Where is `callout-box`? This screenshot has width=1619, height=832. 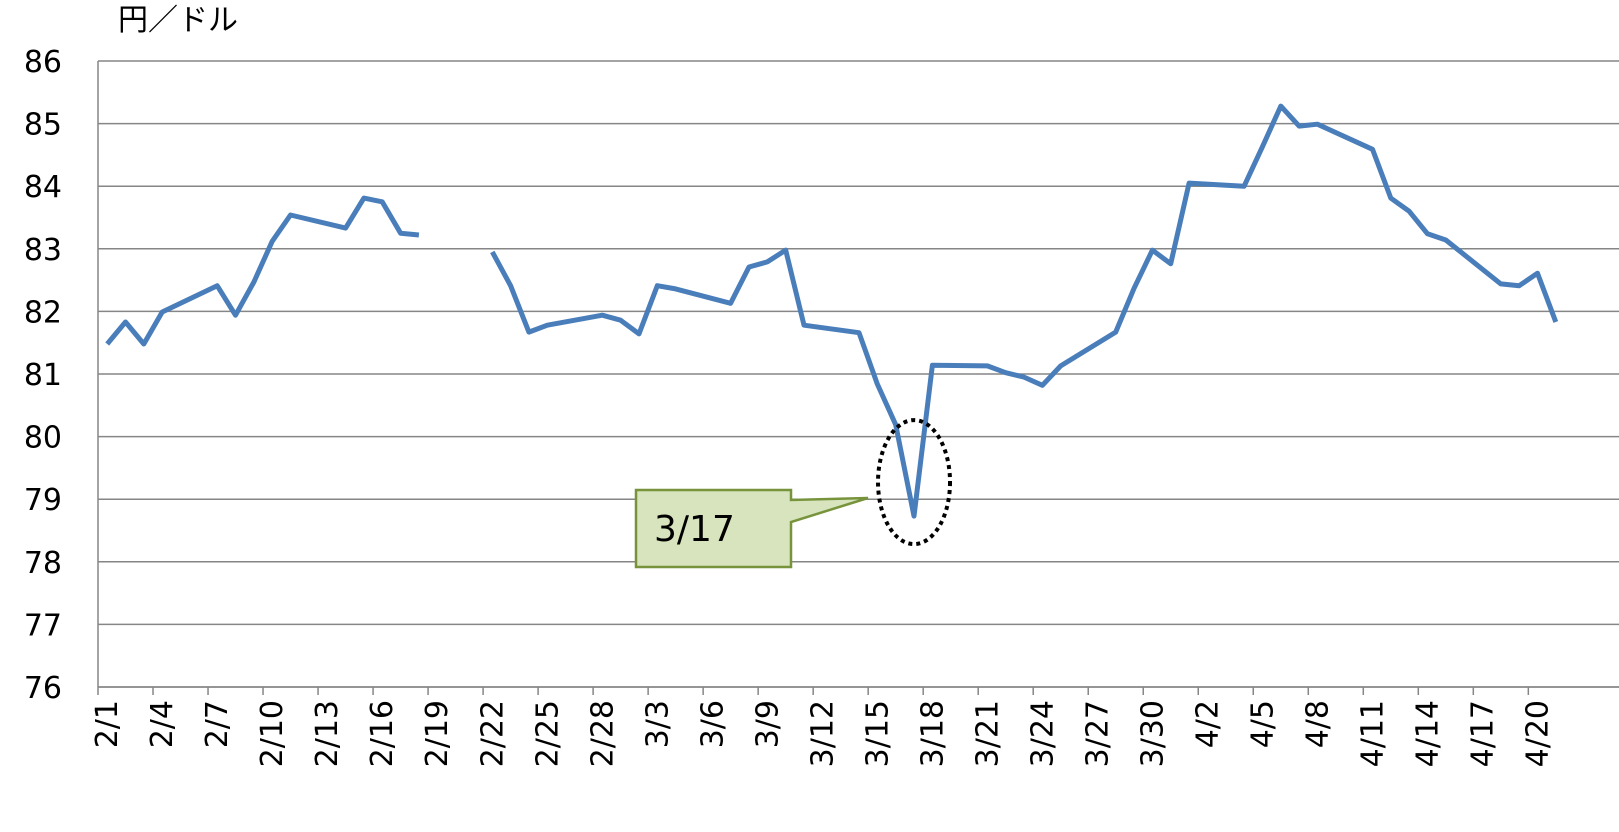
callout-box is located at coordinates (751, 528).